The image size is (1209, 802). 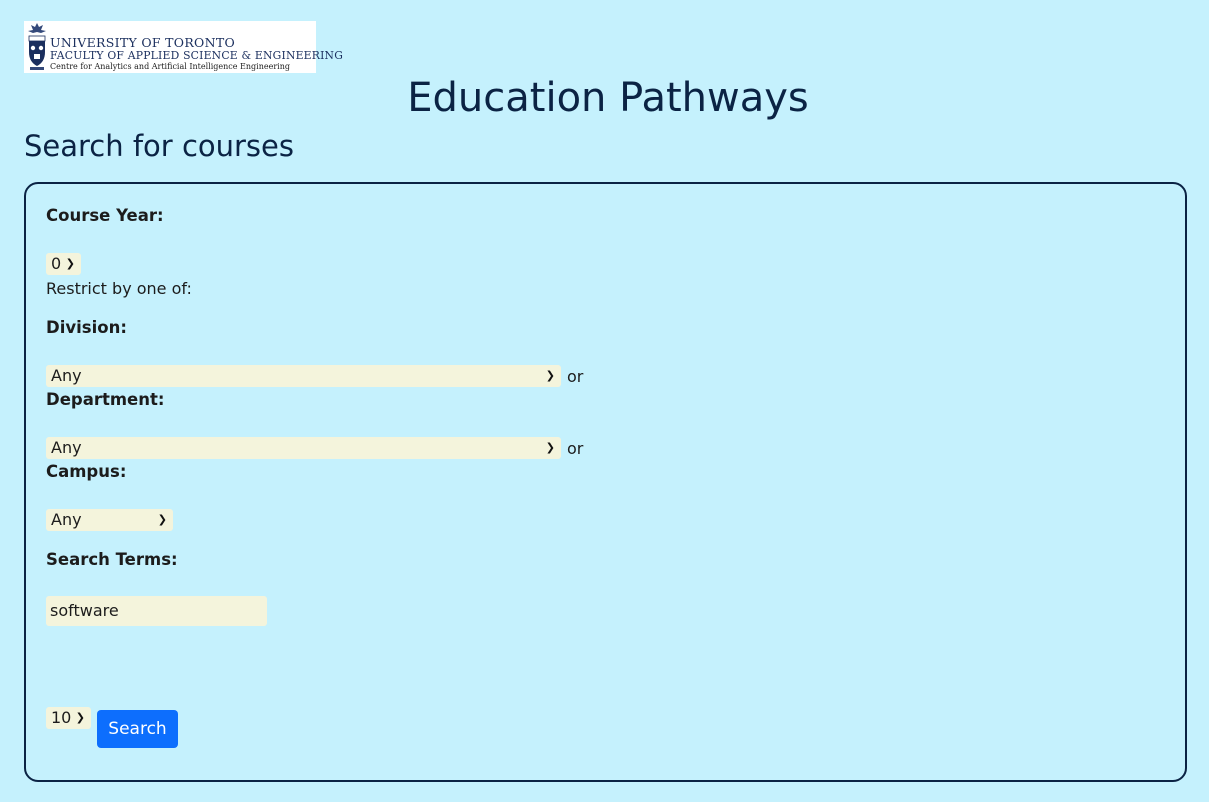 What do you see at coordinates (156, 611) in the screenshot?
I see `search-terms-input: software` at bounding box center [156, 611].